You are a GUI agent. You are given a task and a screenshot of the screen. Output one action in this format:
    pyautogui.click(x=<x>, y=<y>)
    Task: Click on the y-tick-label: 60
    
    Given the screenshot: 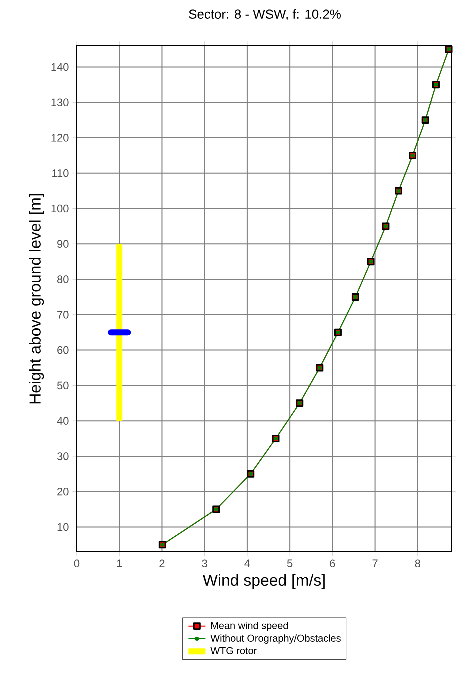 What is the action you would take?
    pyautogui.click(x=63, y=350)
    